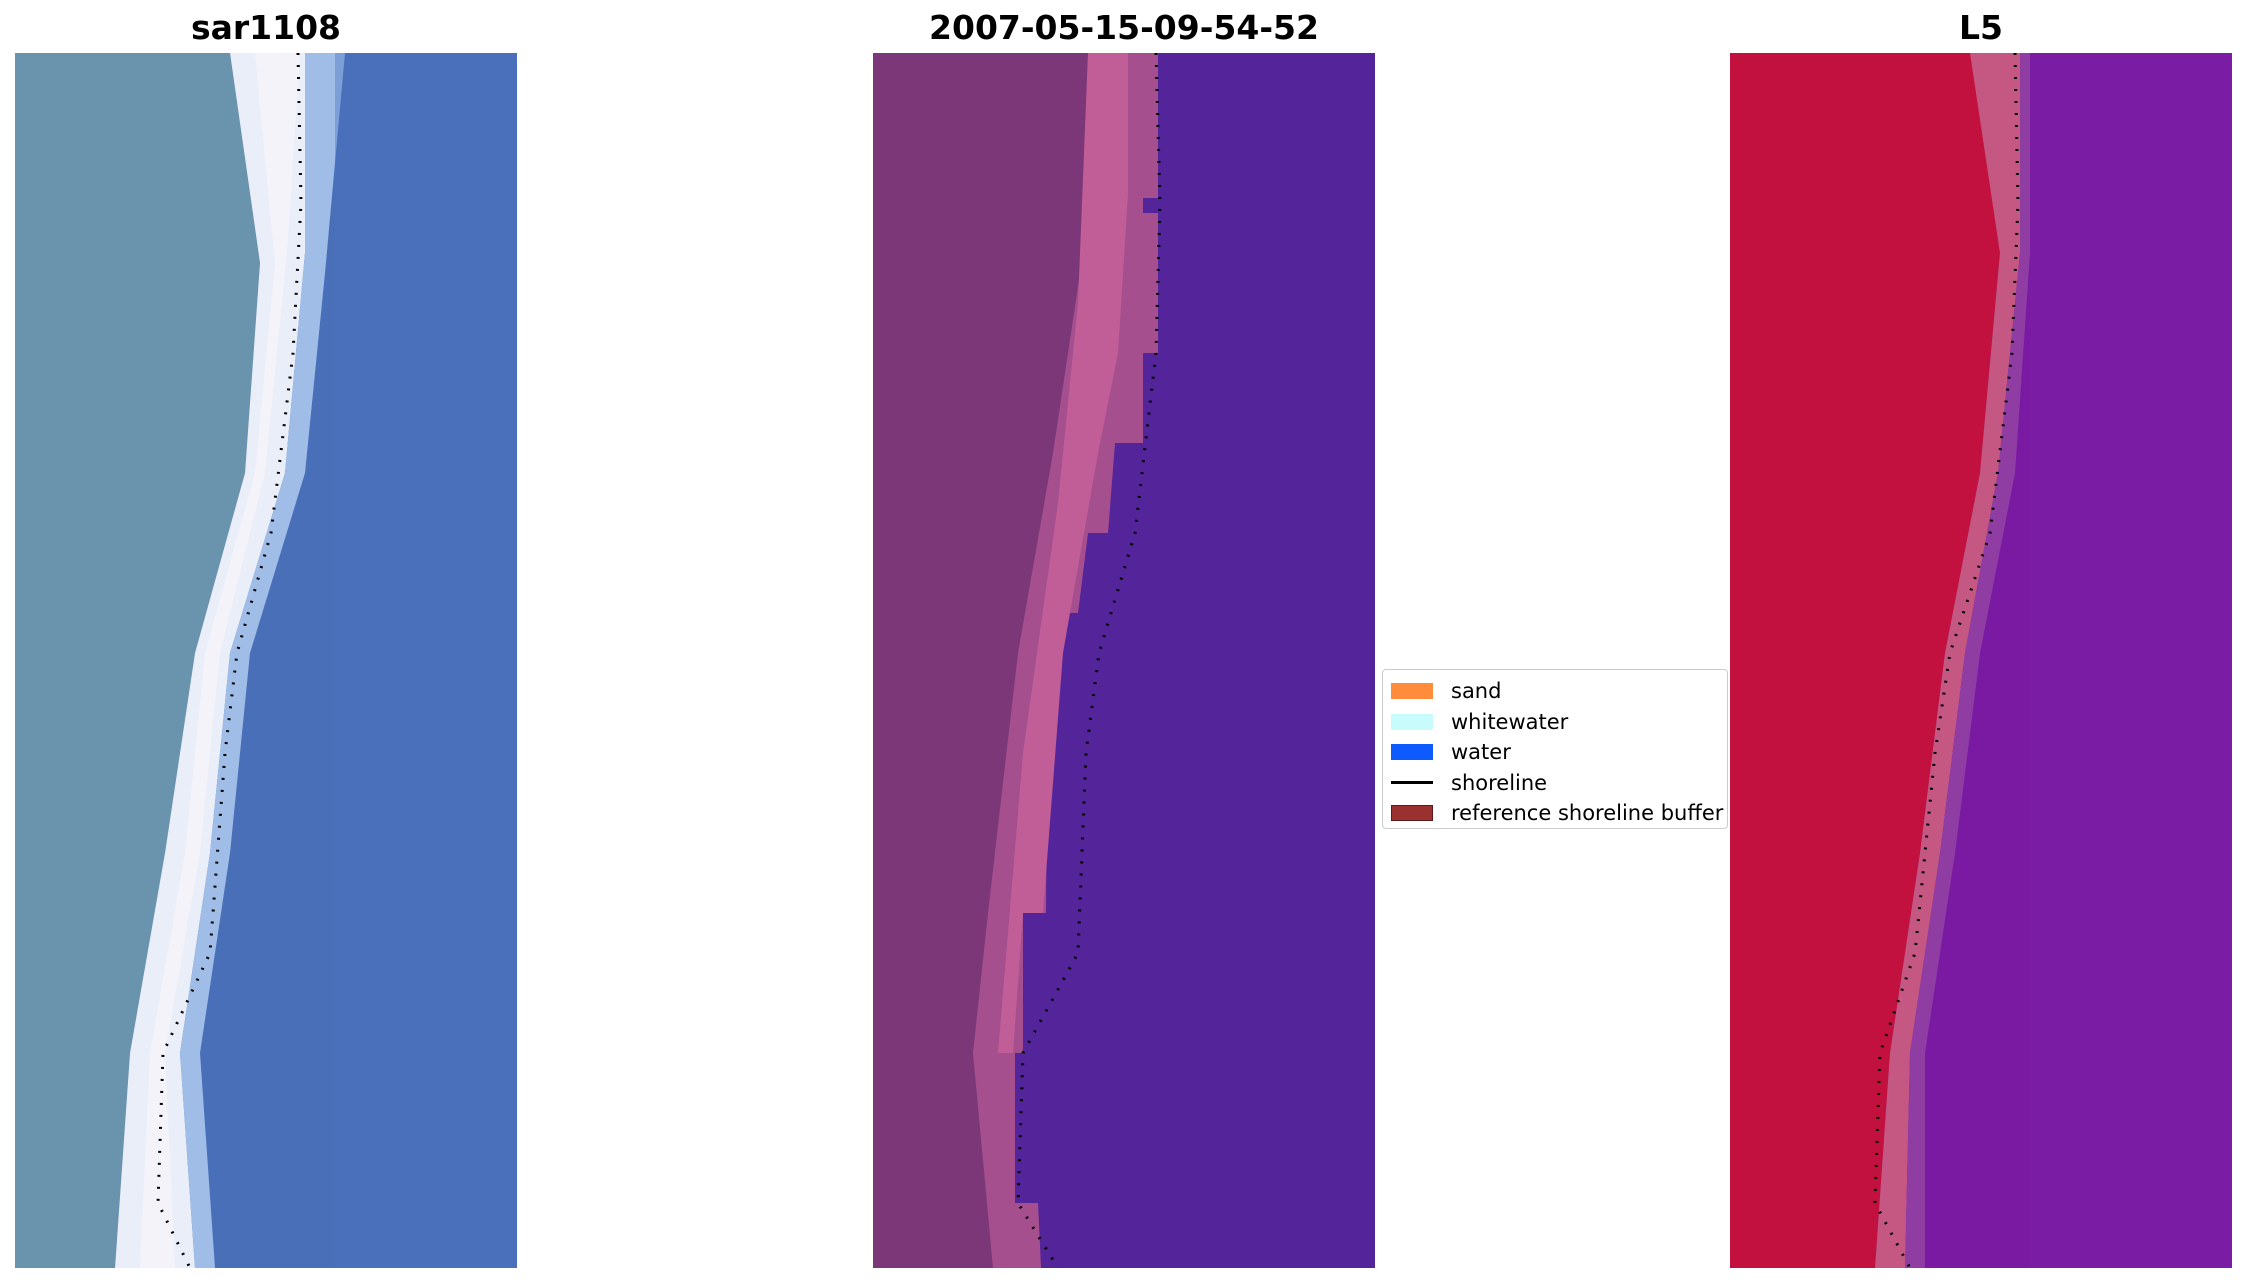  What do you see at coordinates (1412, 721) in the screenshot?
I see `whitewater-swatch` at bounding box center [1412, 721].